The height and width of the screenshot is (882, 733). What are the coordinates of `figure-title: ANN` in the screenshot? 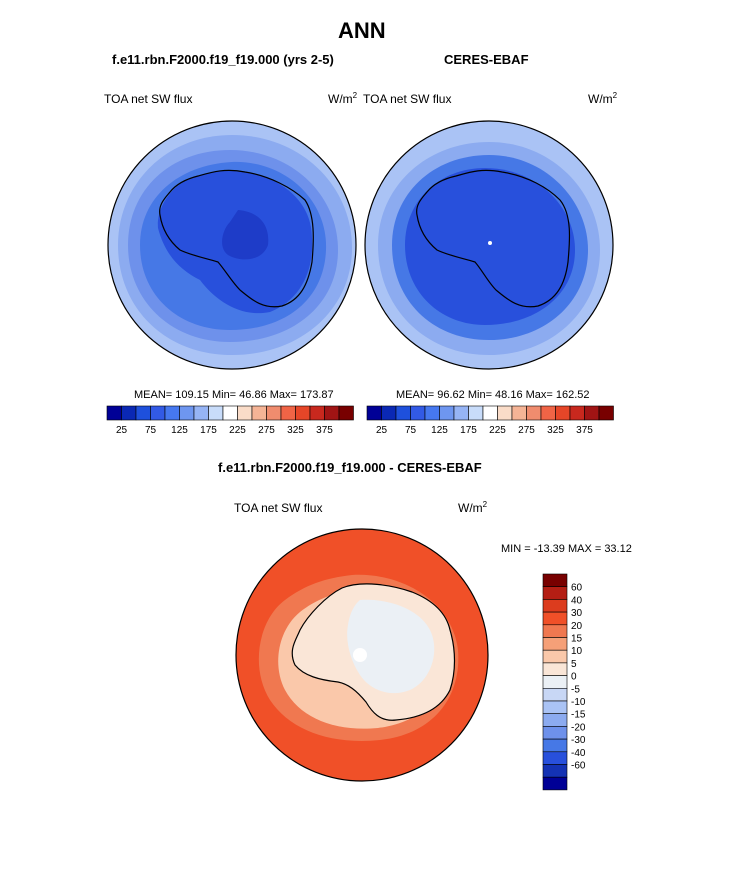 It's located at (362, 30).